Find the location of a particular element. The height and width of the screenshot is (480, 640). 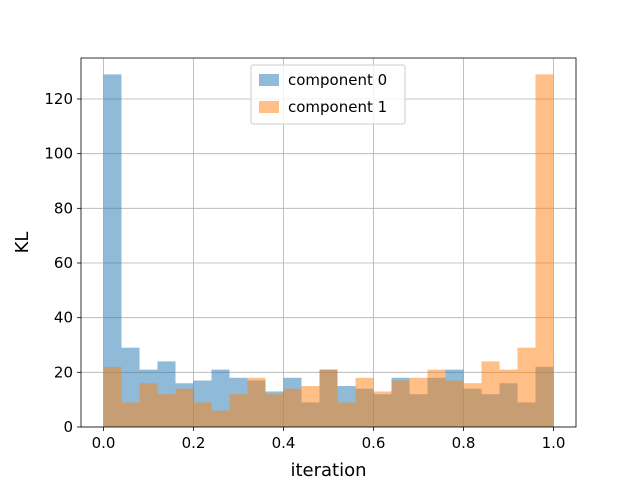

y-axis-label: KL is located at coordinates (22, 243).